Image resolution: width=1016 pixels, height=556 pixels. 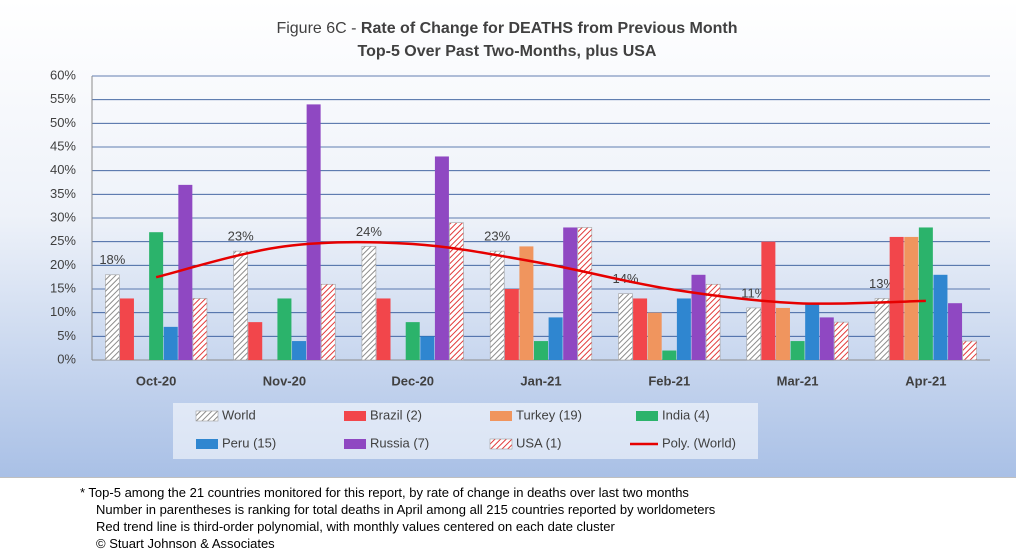 I want to click on x-tick-label: Dec-20, so click(x=412, y=380).